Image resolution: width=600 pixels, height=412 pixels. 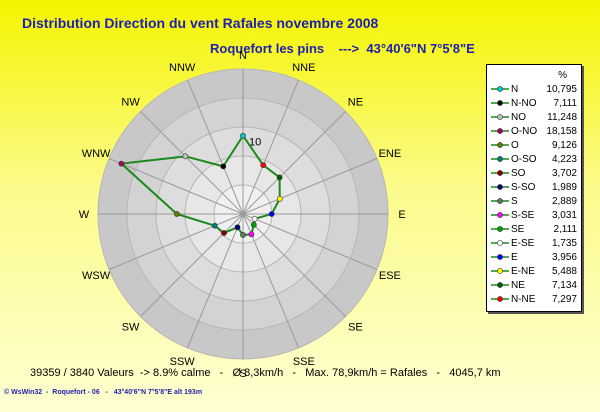 I want to click on spoke-nne, so click(x=270, y=147).